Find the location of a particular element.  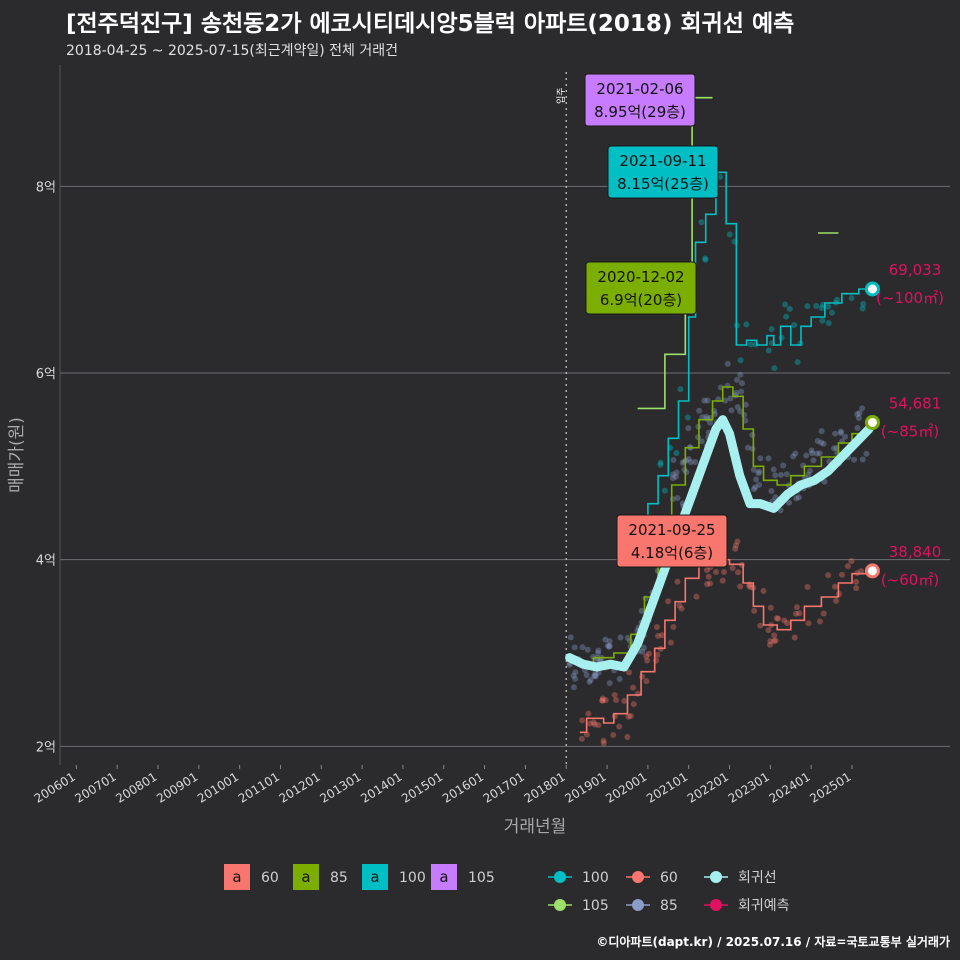

regression-line is located at coordinates (719, 543).